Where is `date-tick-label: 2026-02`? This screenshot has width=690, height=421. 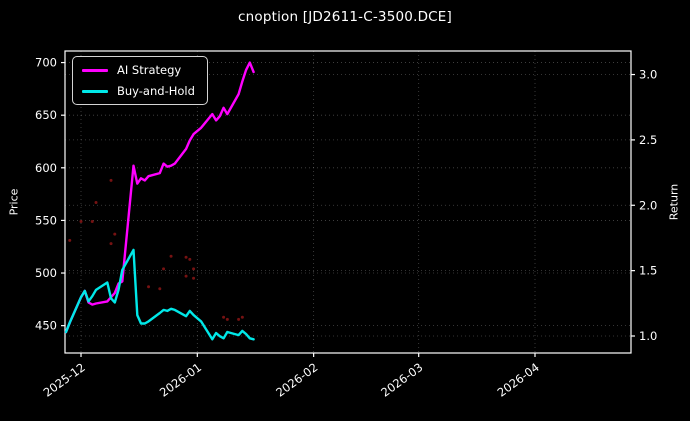
date-tick-label: 2026-02 is located at coordinates (296, 380).